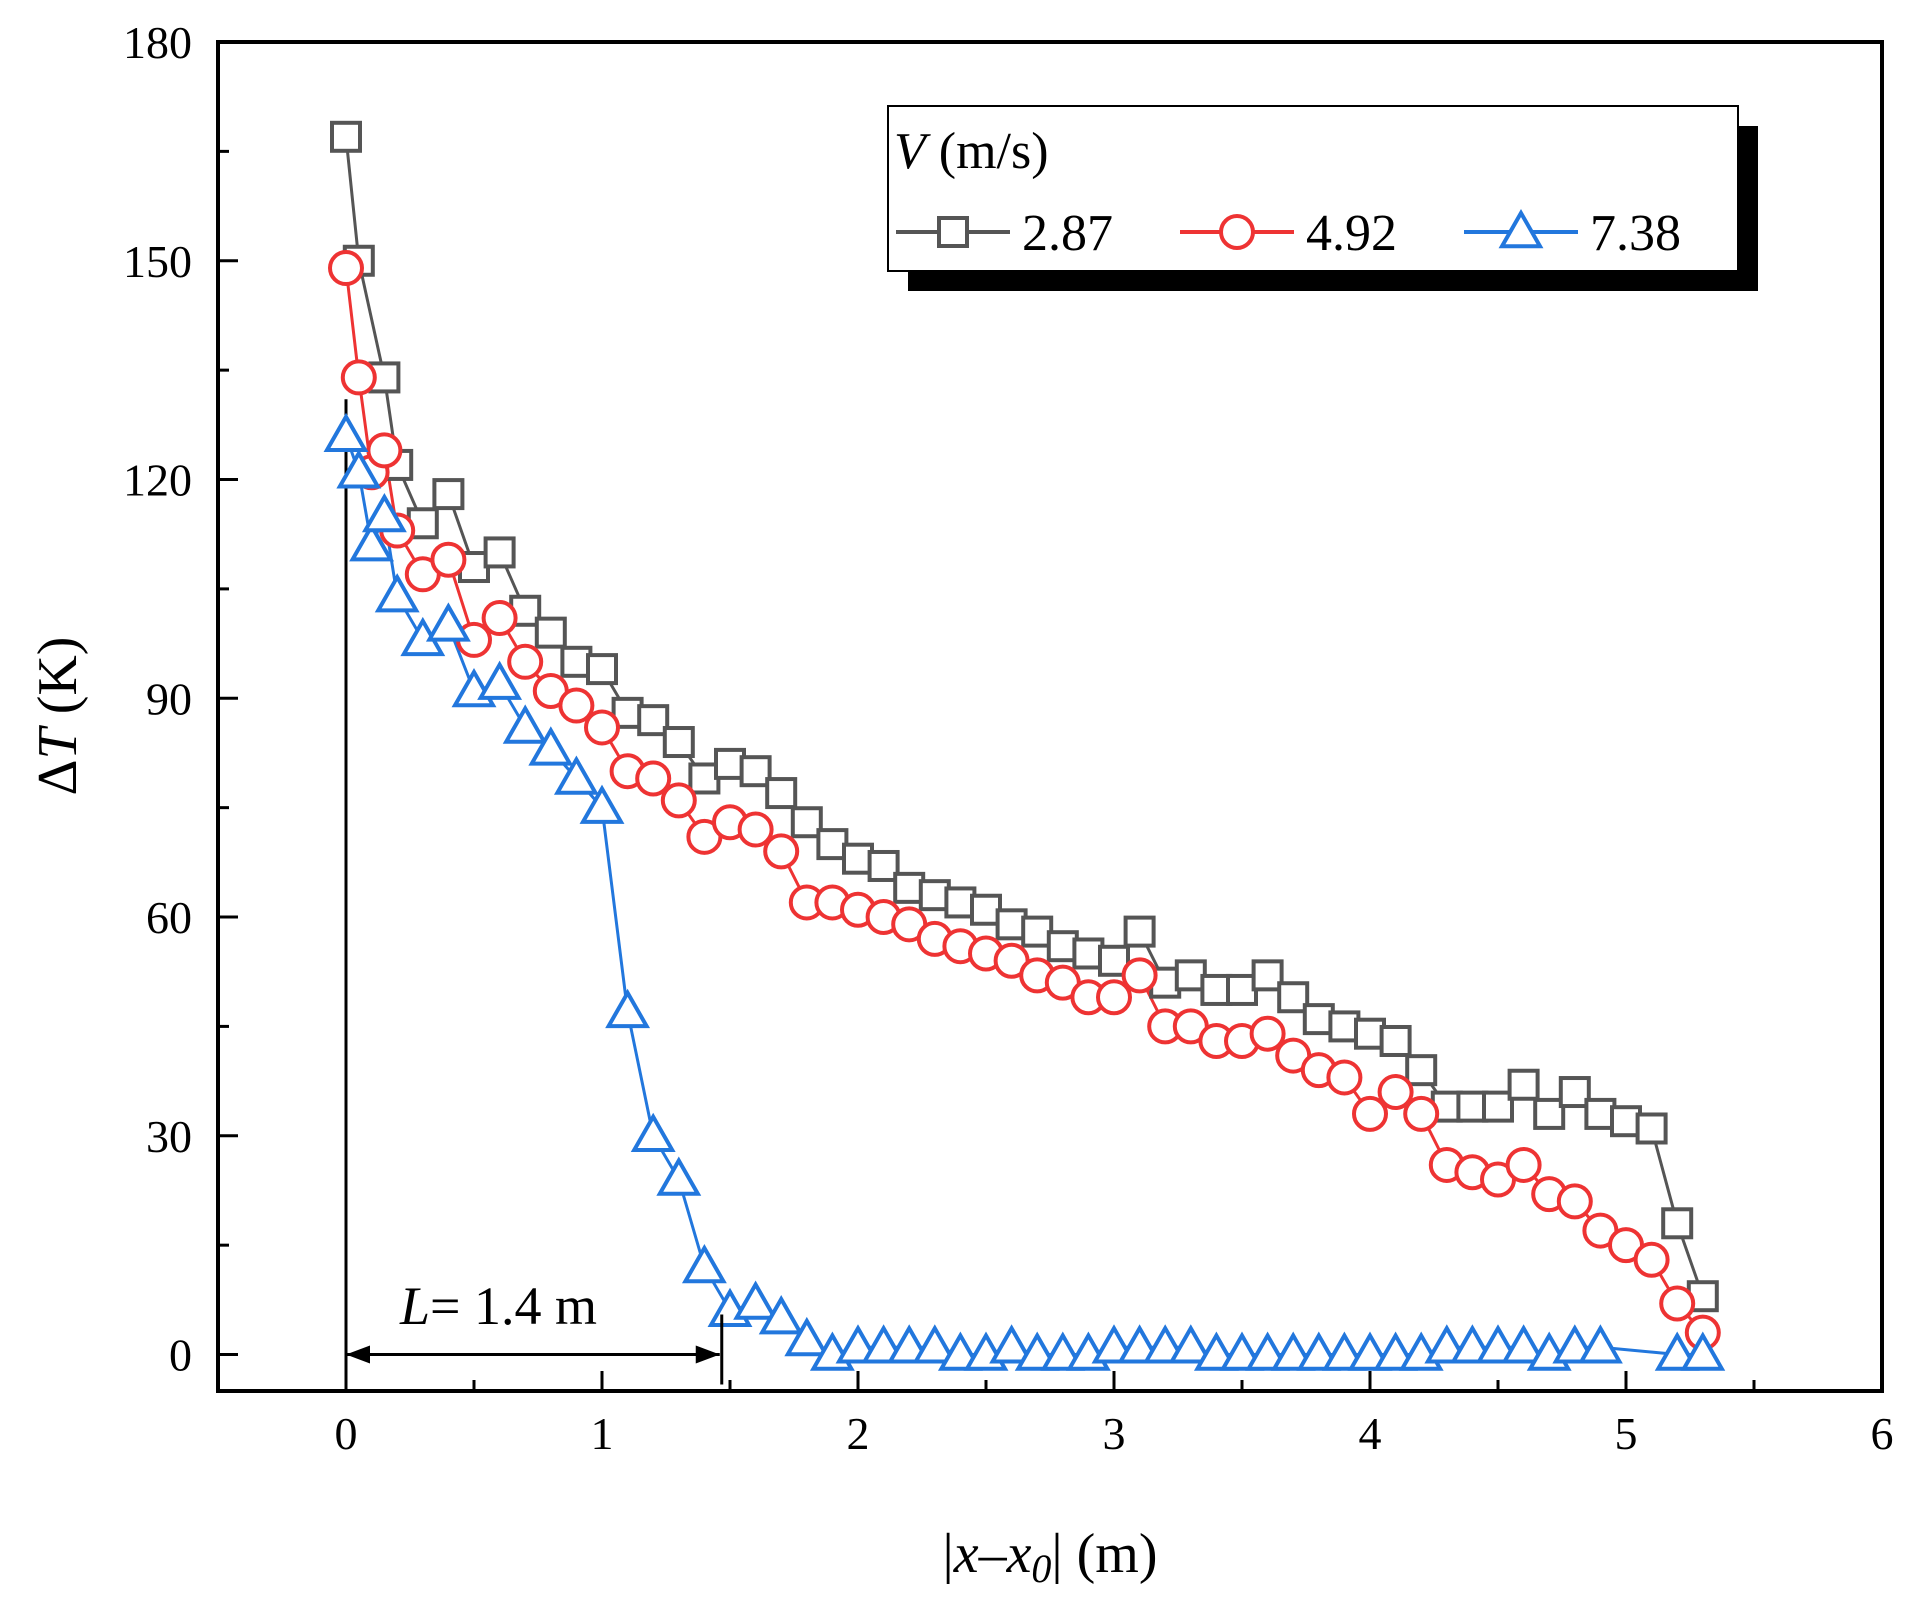  What do you see at coordinates (58, 716) in the screenshot?
I see `y-axis-title: ΔT (K)` at bounding box center [58, 716].